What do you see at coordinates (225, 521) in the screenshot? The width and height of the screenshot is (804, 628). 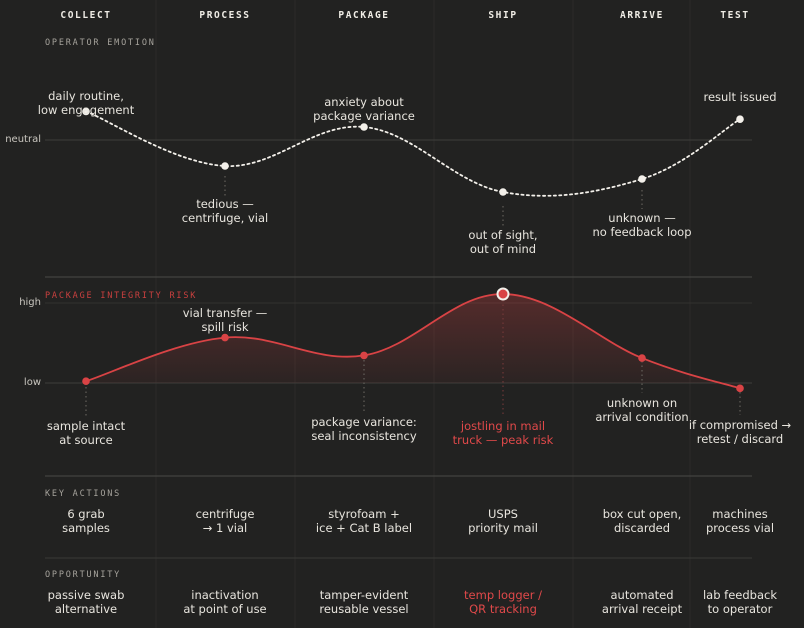 I see `key-action-process: centrifuge → 1 vial` at bounding box center [225, 521].